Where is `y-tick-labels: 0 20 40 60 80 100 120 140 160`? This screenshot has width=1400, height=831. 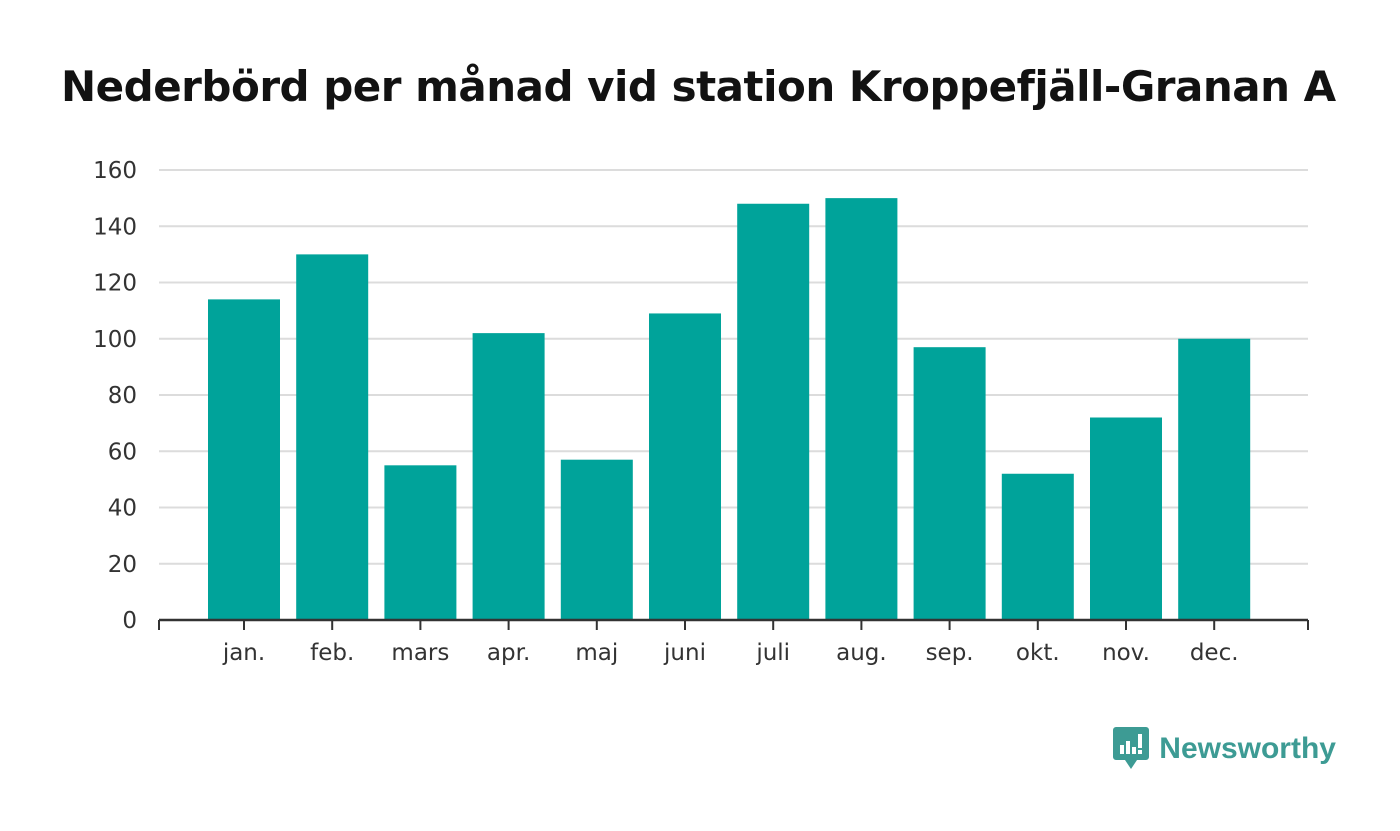 y-tick-labels: 0 20 40 60 80 100 120 140 160 is located at coordinates (115, 396).